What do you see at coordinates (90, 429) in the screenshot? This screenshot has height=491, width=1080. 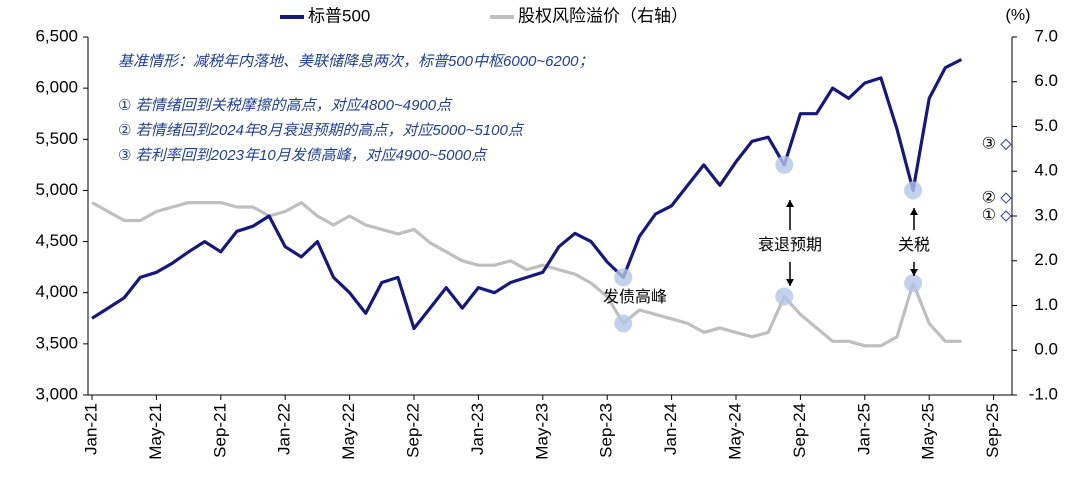 I see `x-tick-label: Jan-21` at bounding box center [90, 429].